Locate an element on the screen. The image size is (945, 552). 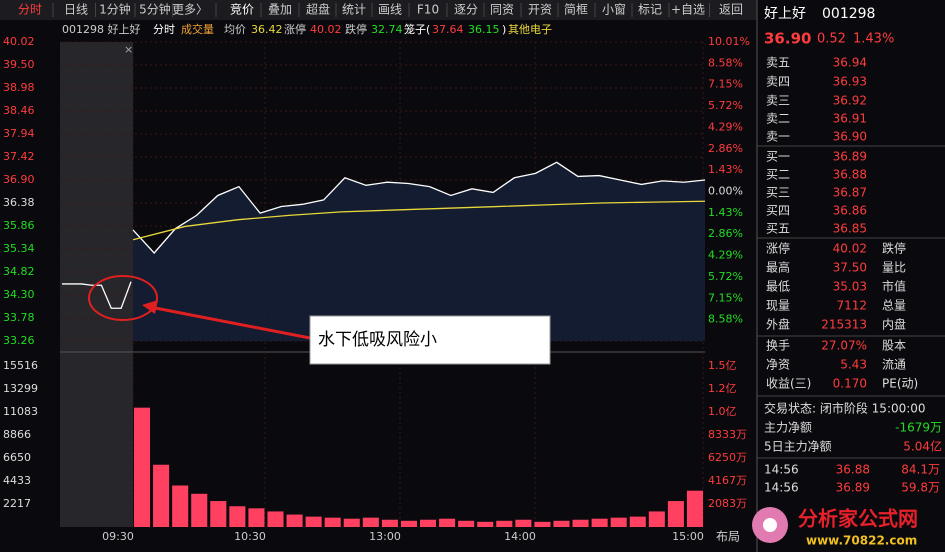
annotation-box is located at coordinates (430, 340).